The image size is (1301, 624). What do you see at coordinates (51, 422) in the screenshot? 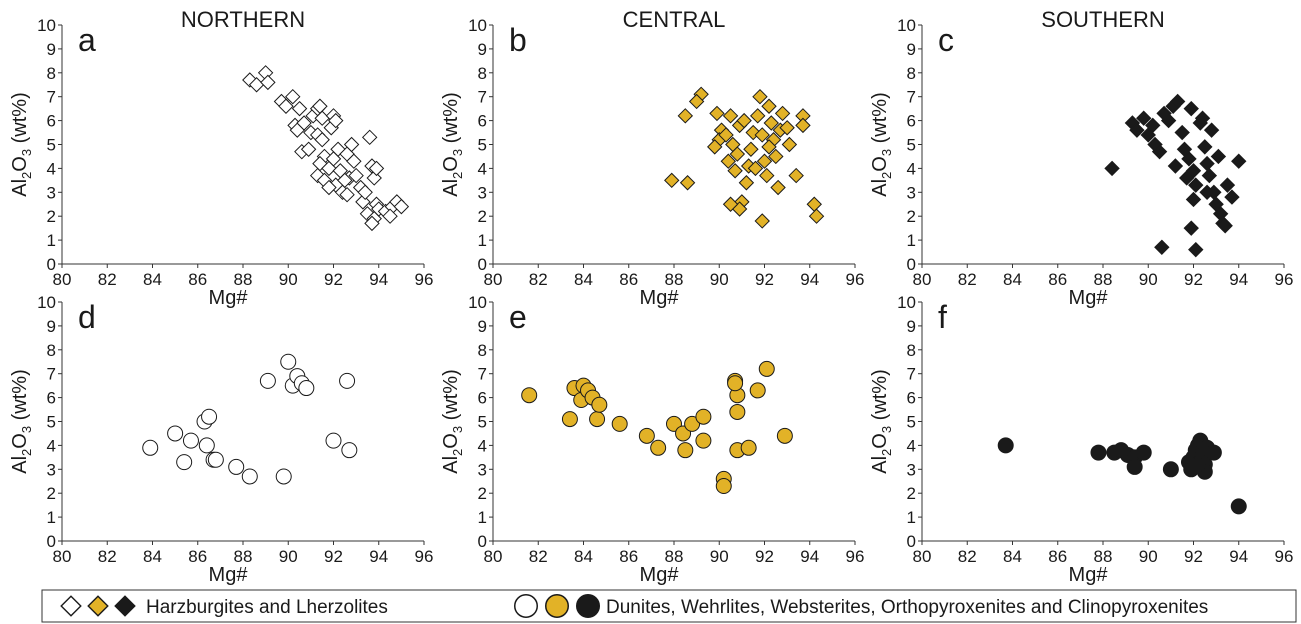
I see `y-tick-label: 5` at bounding box center [51, 422].